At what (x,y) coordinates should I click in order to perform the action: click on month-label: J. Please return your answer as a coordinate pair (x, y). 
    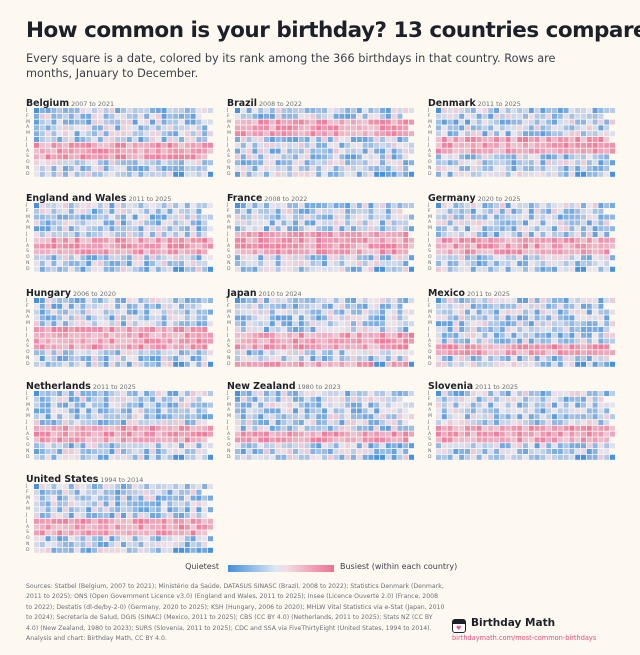
    Looking at the image, I should click on (27, 145).